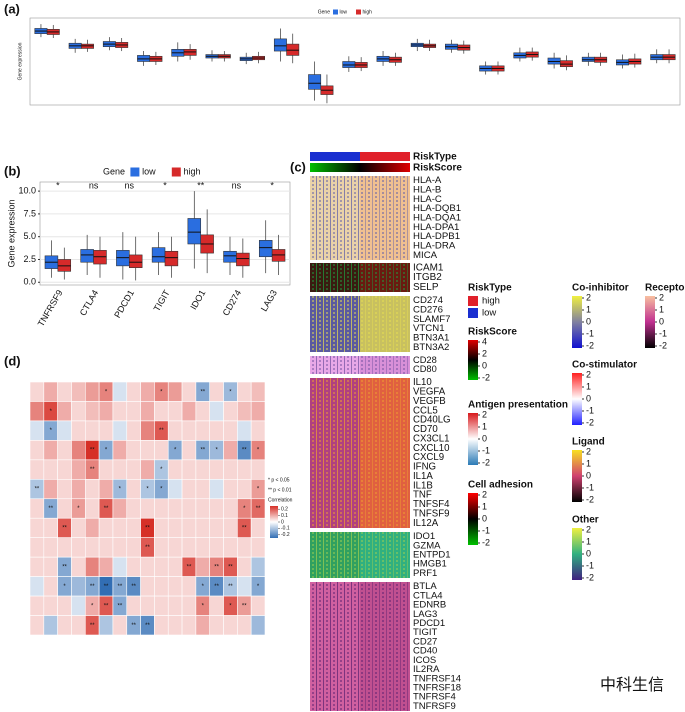 The height and width of the screenshot is (712, 685). I want to click on annotation-label: RiskScore, so click(437, 168).